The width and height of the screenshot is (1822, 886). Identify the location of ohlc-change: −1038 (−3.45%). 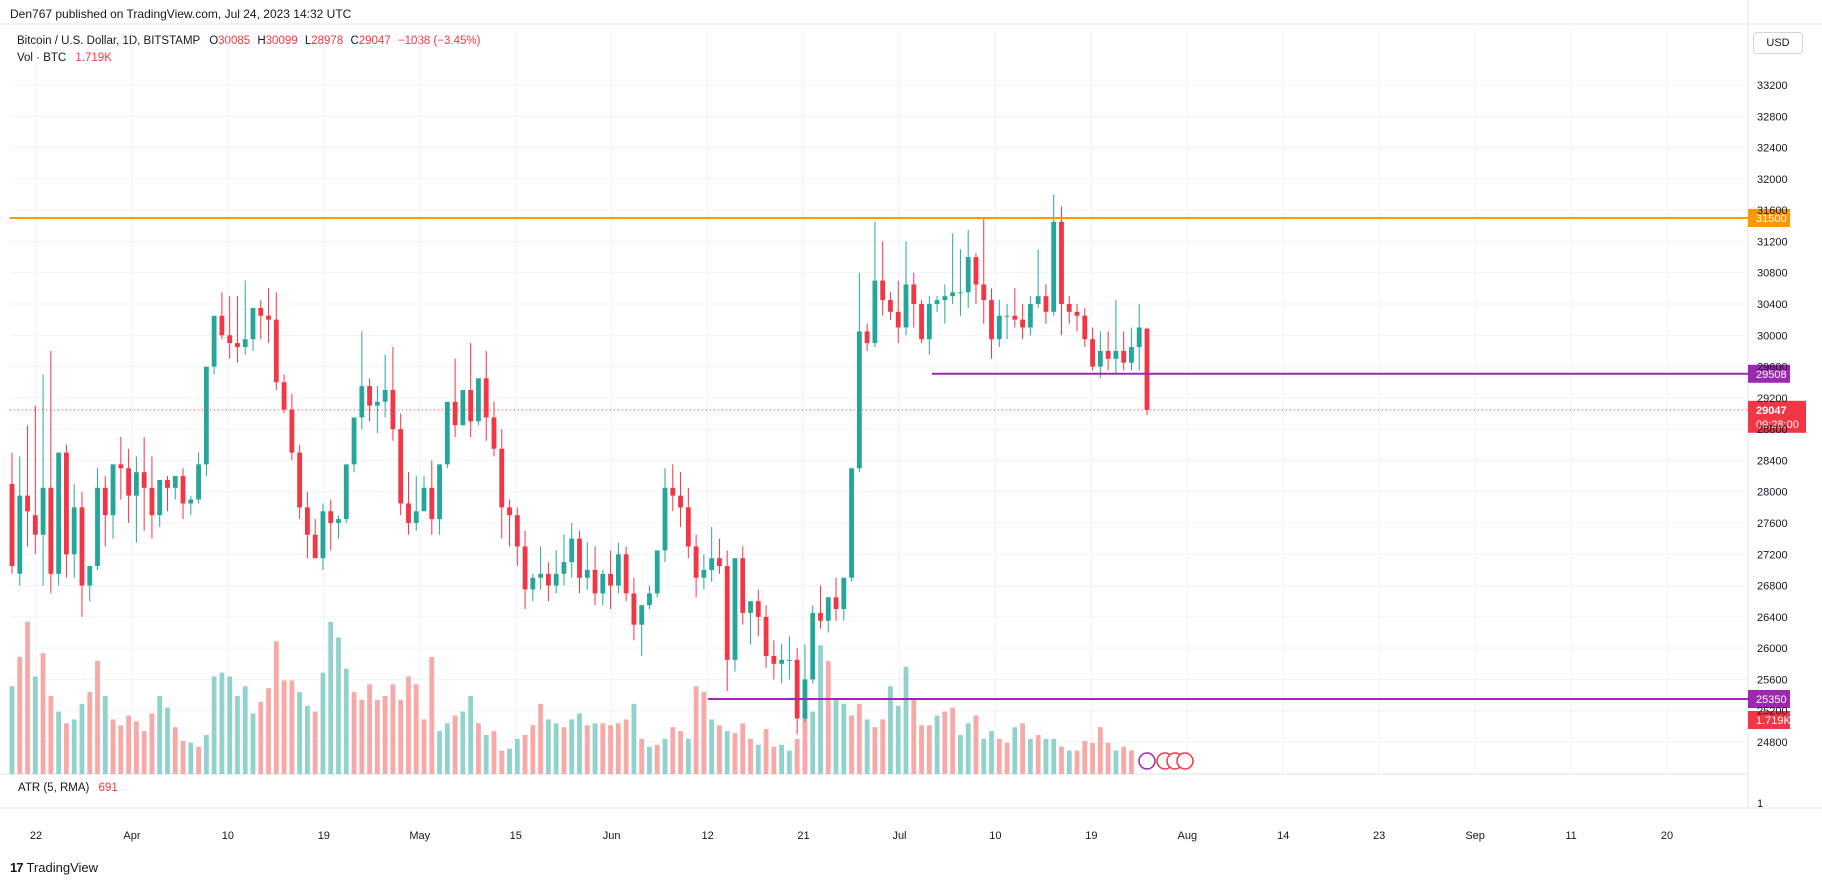
(439, 41).